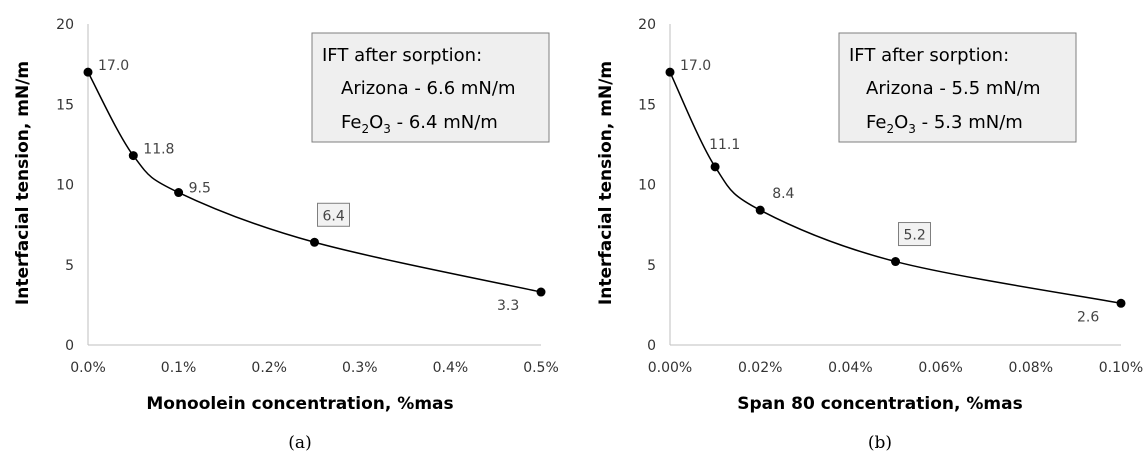  What do you see at coordinates (1088, 317) in the screenshot?
I see `data-label: 2.6` at bounding box center [1088, 317].